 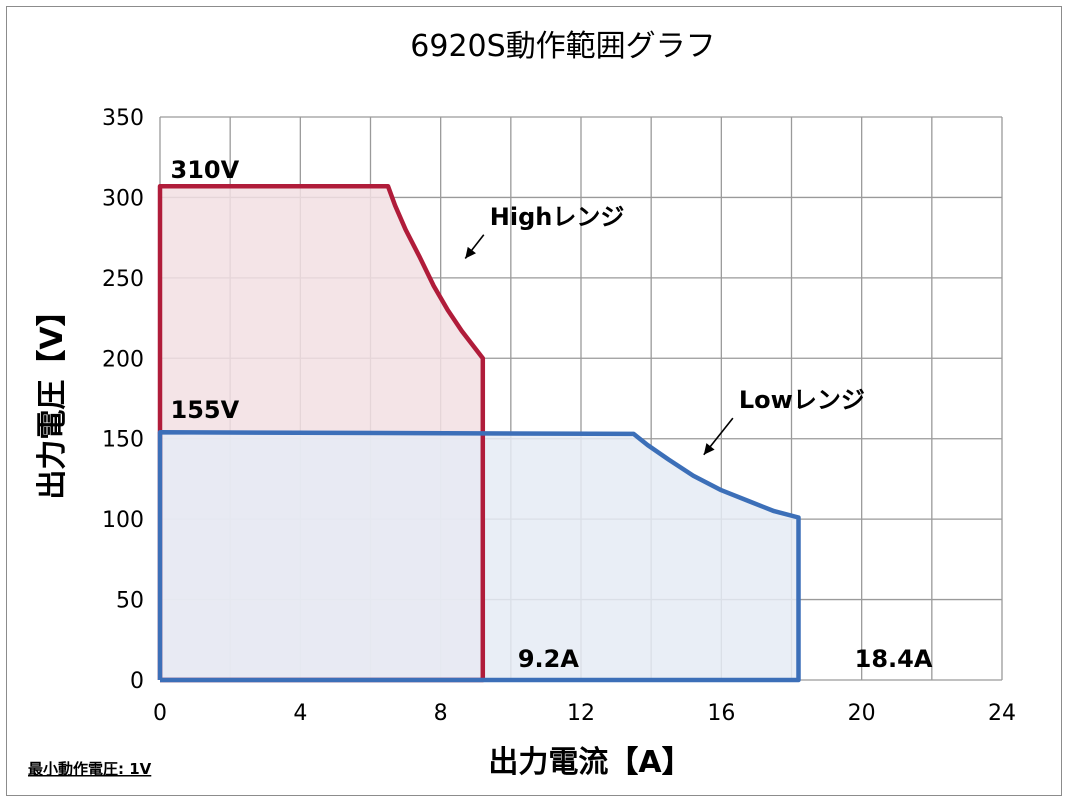 What do you see at coordinates (862, 713) in the screenshot?
I see `x-tick-label: 20` at bounding box center [862, 713].